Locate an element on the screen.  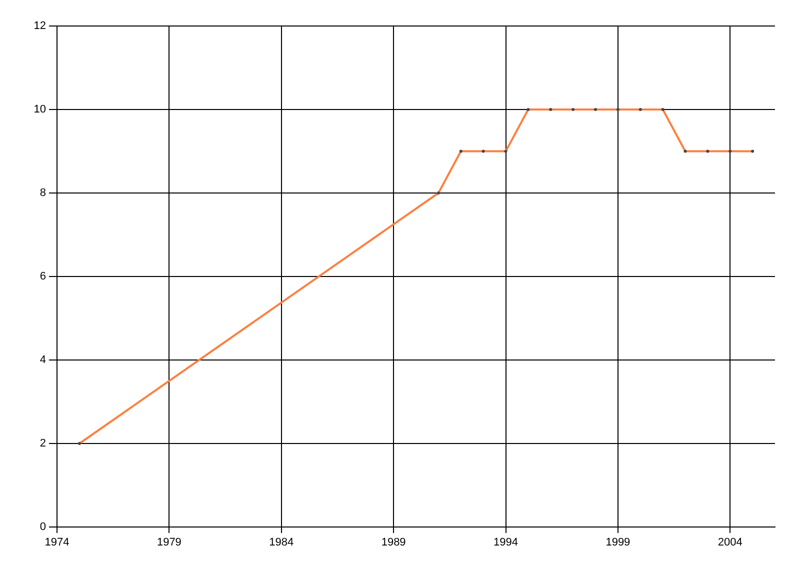
y-tick-label: 4 is located at coordinates (43, 360).